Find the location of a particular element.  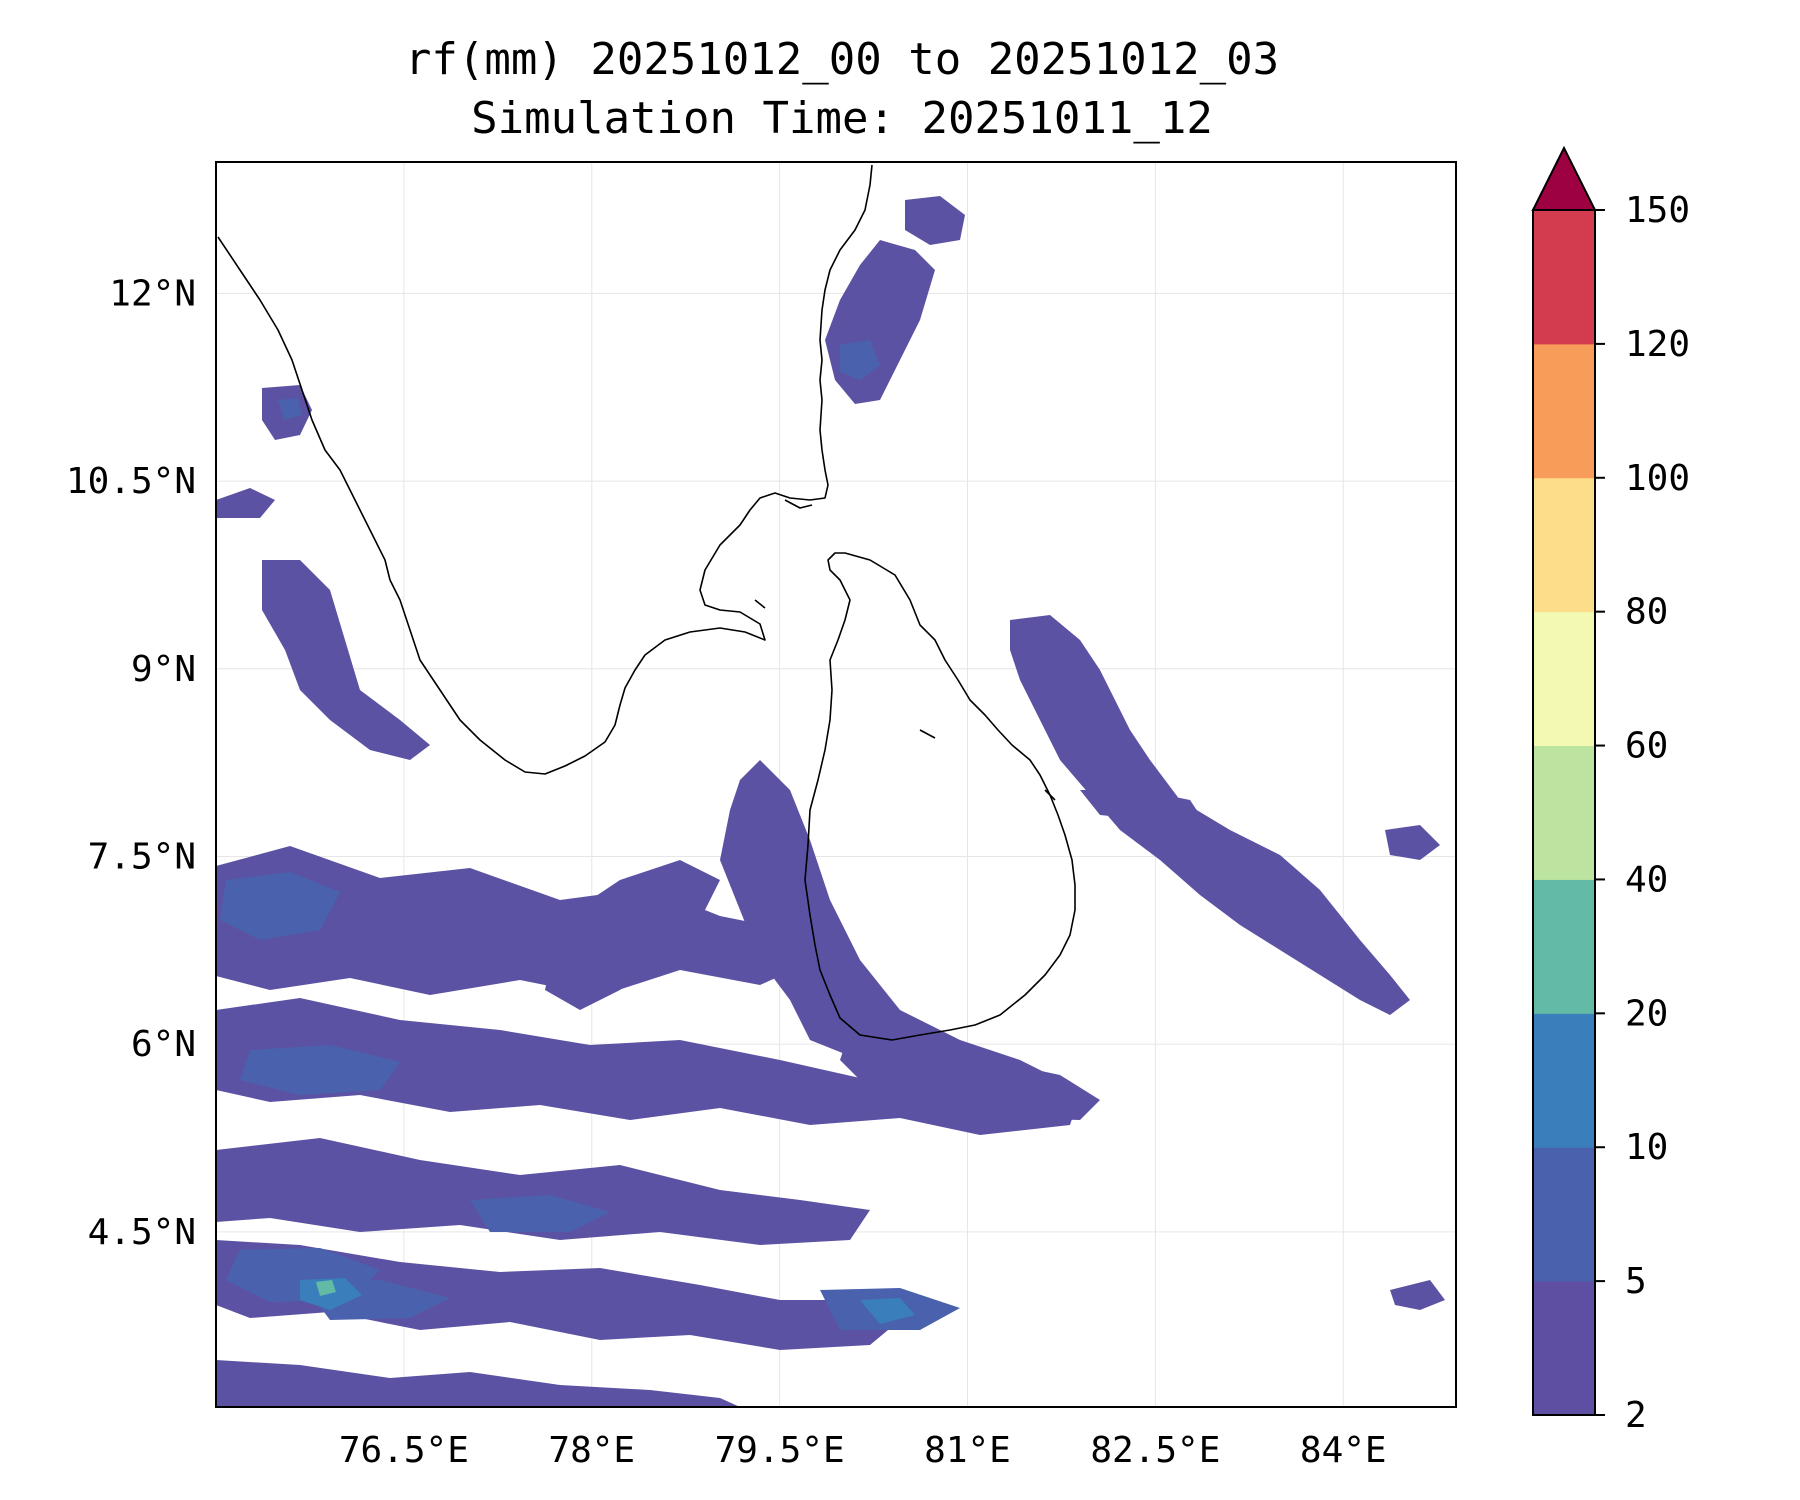

rain-band-bay-east is located at coordinates (1210, 815).